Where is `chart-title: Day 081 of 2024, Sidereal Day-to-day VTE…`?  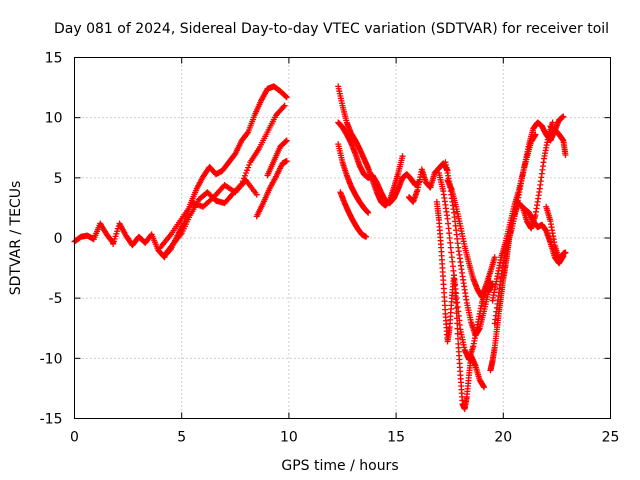 chart-title: Day 081 of 2024, Sidereal Day-to-day VTE… is located at coordinates (331, 29).